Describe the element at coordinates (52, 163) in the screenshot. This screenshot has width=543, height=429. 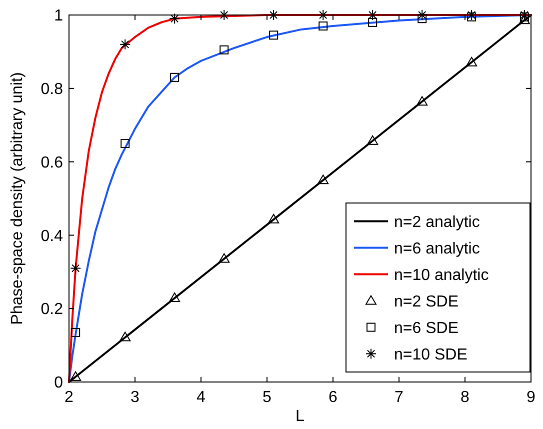
I see `y-tick-label: 0.6` at that location.